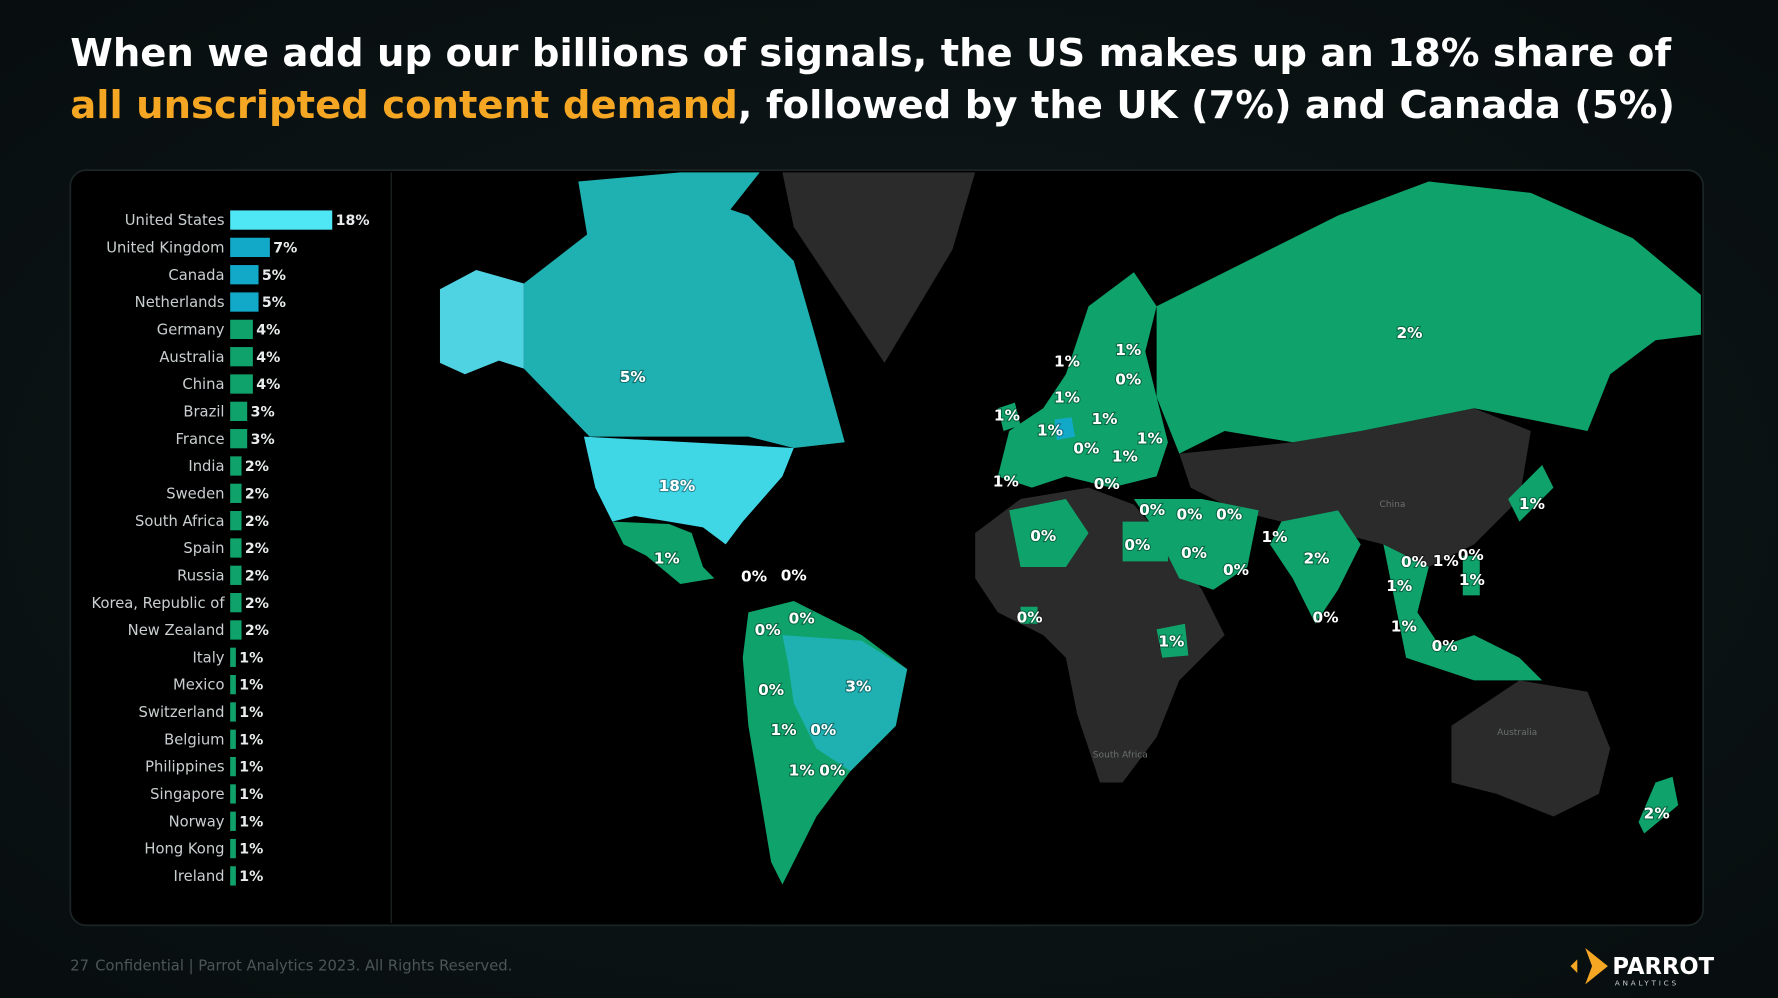 The width and height of the screenshot is (1778, 998). I want to click on middle-east, so click(1196, 544).